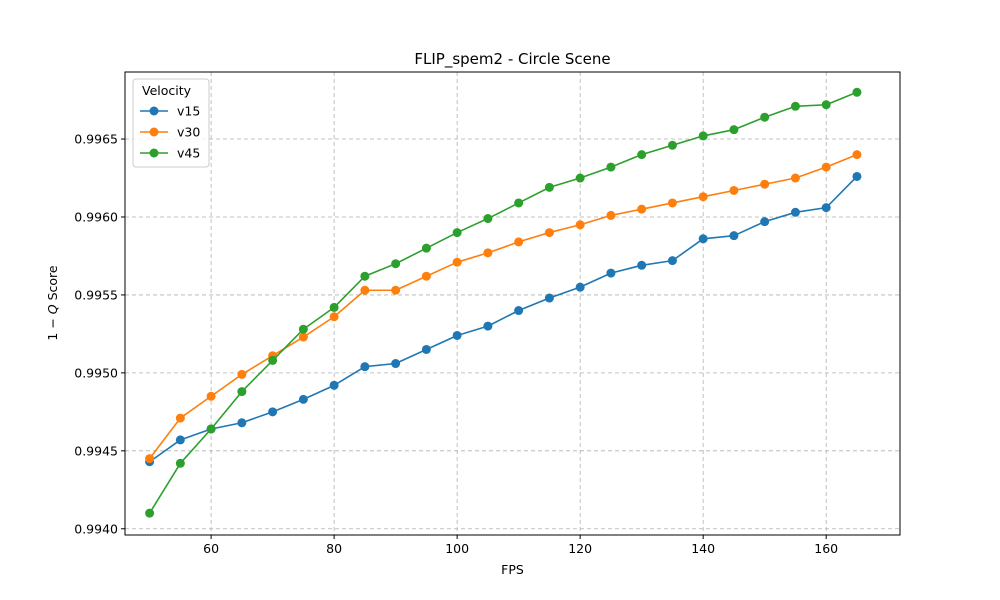 This screenshot has width=1000, height=600. What do you see at coordinates (170, 153) in the screenshot?
I see `legend-item-v45: v45` at bounding box center [170, 153].